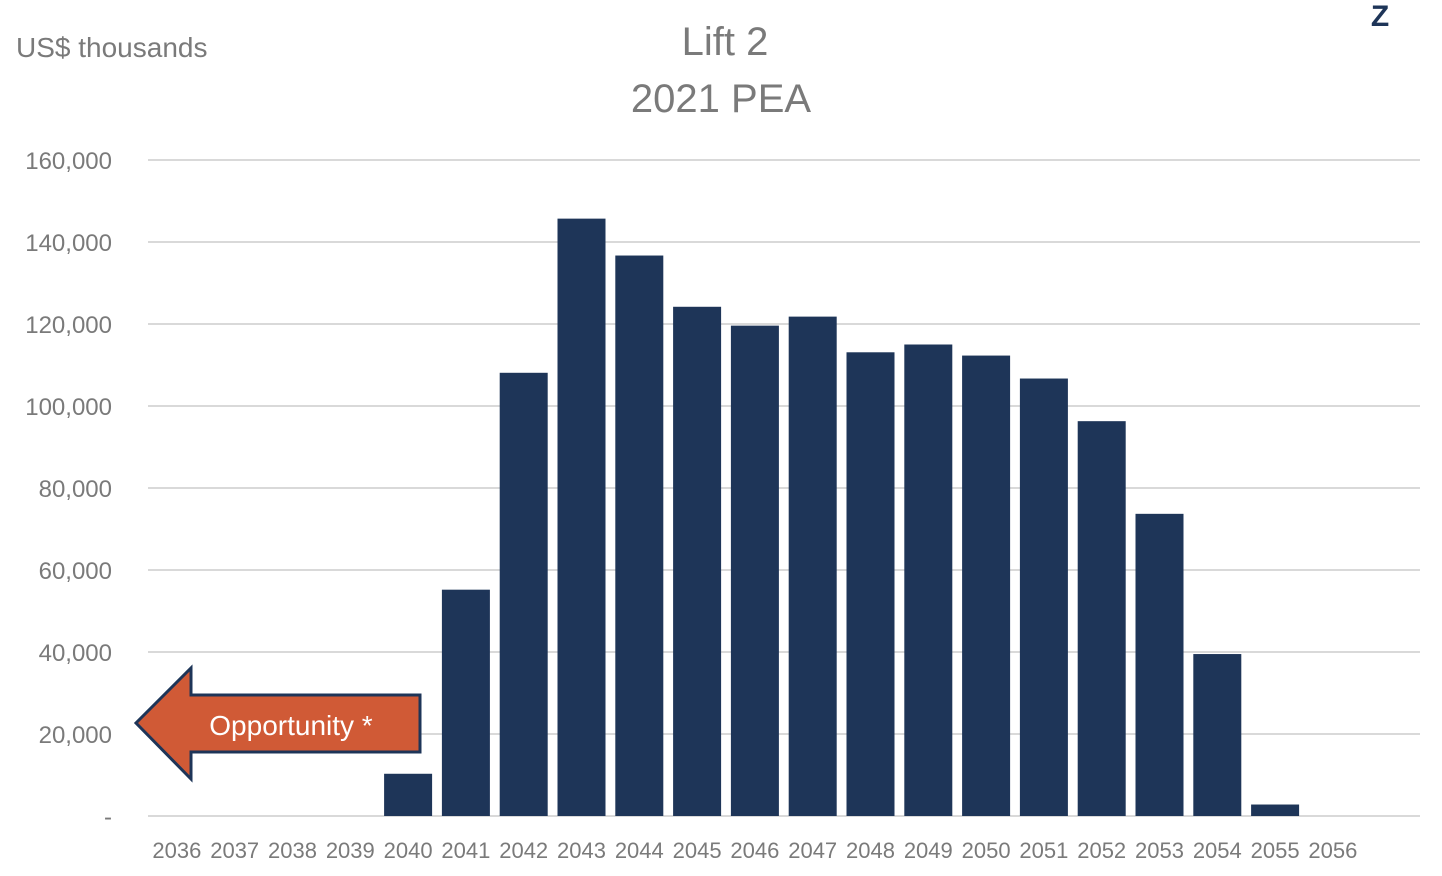 This screenshot has height=876, width=1442. What do you see at coordinates (1043, 850) in the screenshot?
I see `x-tick-label: 2051` at bounding box center [1043, 850].